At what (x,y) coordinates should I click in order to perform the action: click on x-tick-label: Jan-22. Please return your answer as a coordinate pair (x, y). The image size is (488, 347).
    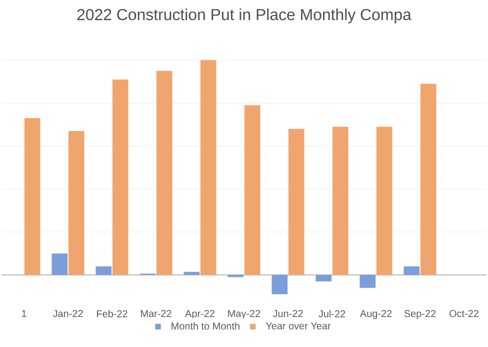
    Looking at the image, I should click on (67, 314).